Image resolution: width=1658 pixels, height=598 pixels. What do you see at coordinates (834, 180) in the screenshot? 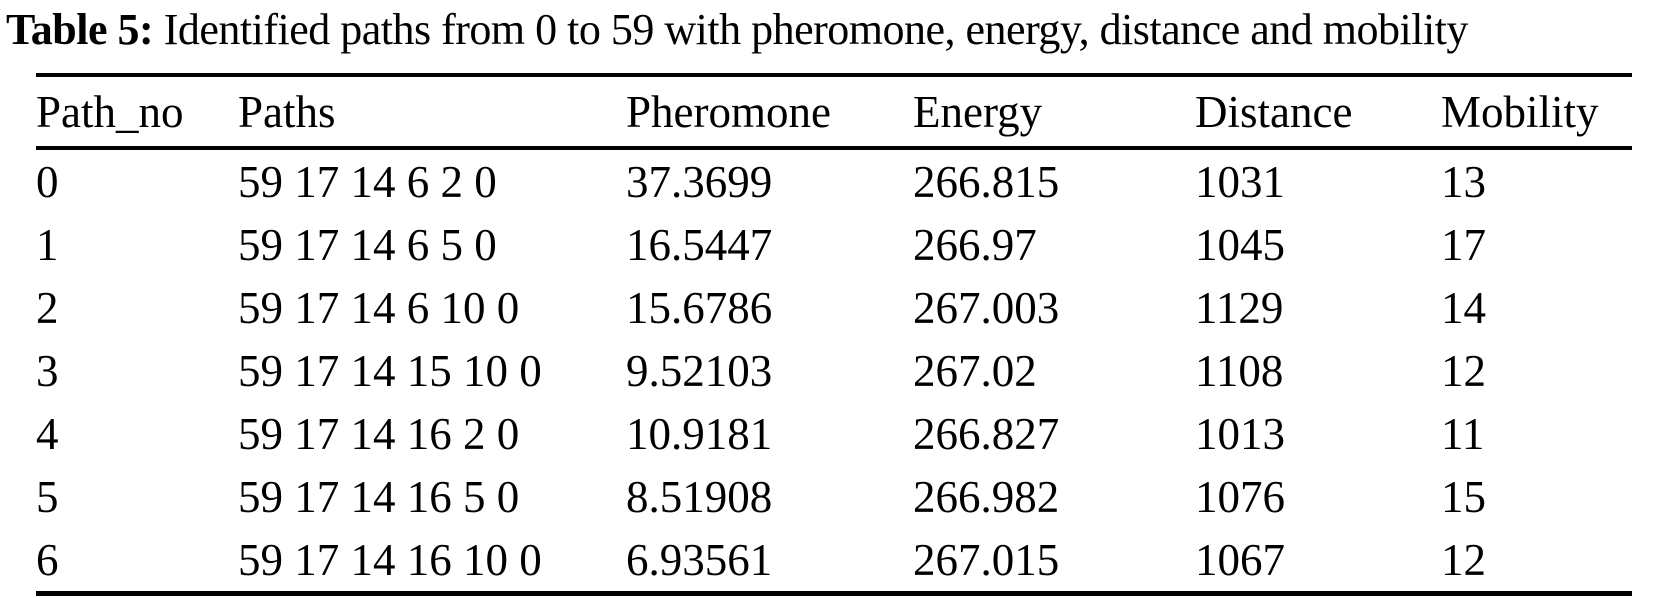
I see `table-row: 0 59 17 14 6 2 0 37.3699 266.815 1031 13` at bounding box center [834, 180].